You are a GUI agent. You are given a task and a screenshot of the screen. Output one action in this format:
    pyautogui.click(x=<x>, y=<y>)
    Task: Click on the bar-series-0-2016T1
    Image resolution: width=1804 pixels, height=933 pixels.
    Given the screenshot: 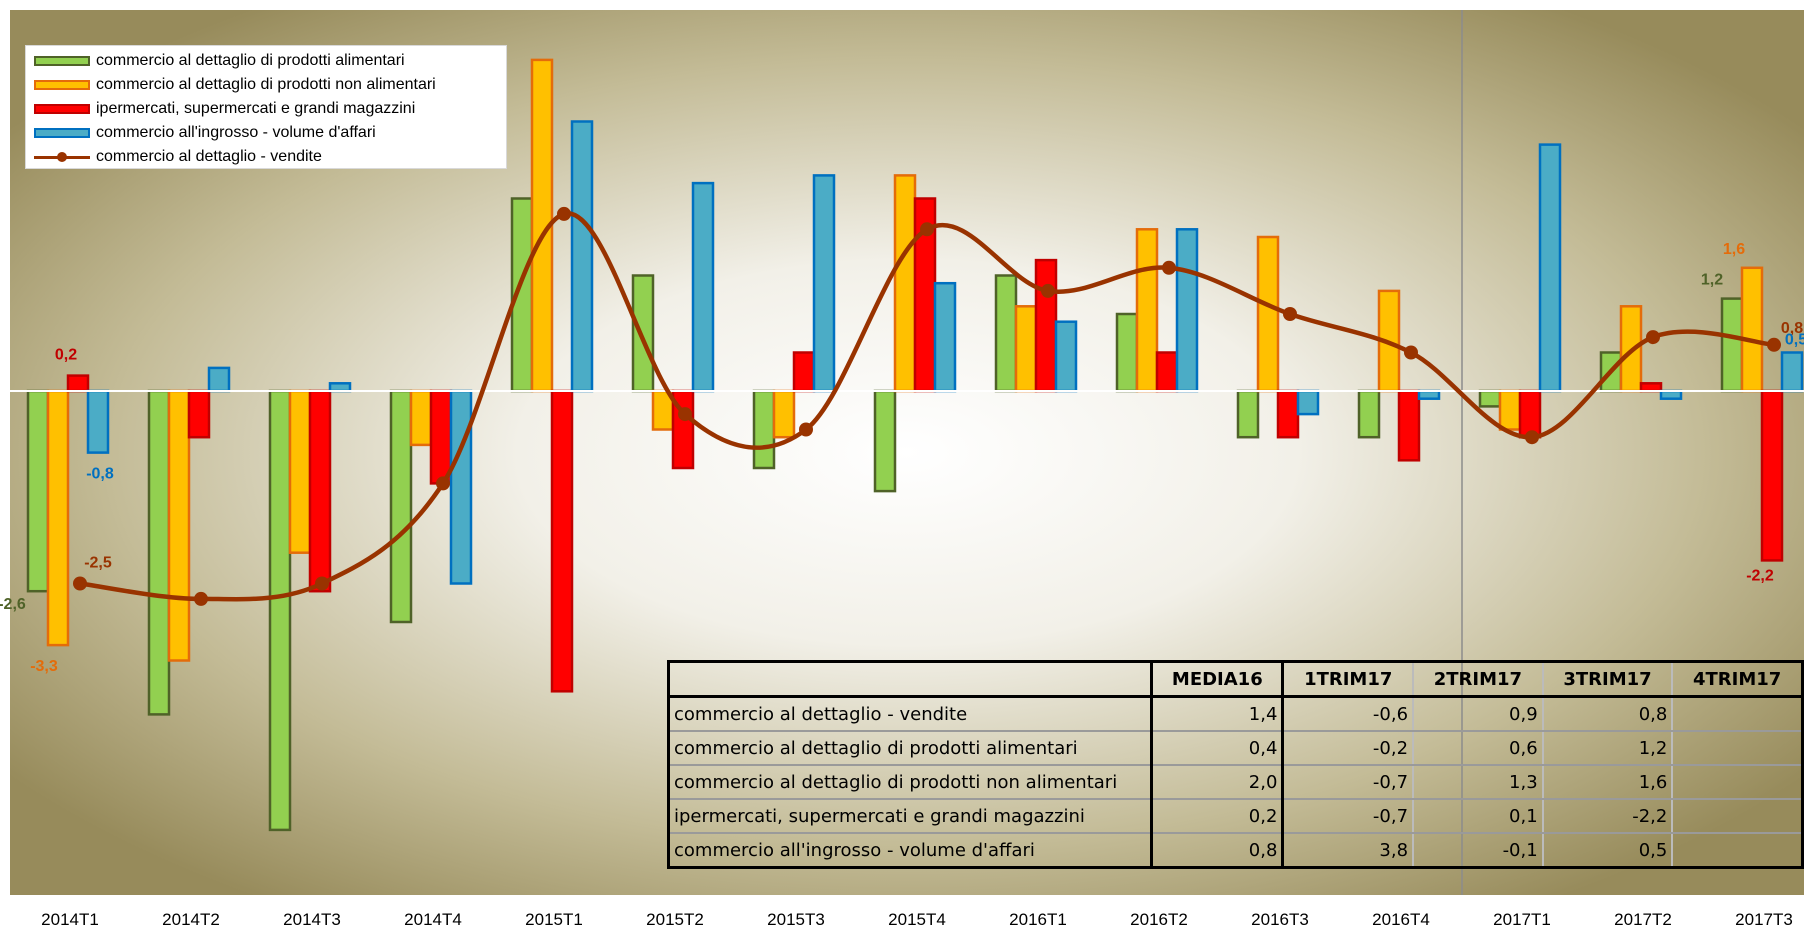 What is the action you would take?
    pyautogui.click(x=1006, y=333)
    